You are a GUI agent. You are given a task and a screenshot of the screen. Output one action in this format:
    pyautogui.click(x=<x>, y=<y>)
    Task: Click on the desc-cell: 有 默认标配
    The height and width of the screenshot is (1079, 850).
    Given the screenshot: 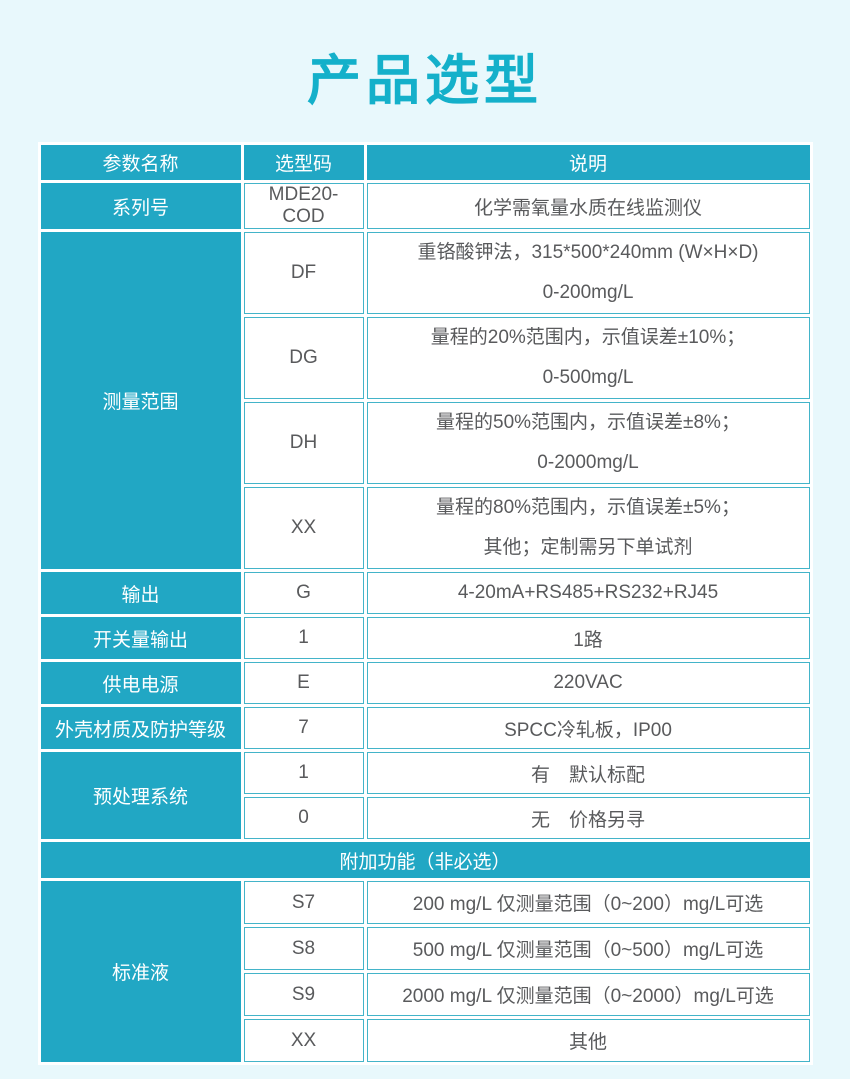 What is the action you would take?
    pyautogui.click(x=588, y=773)
    